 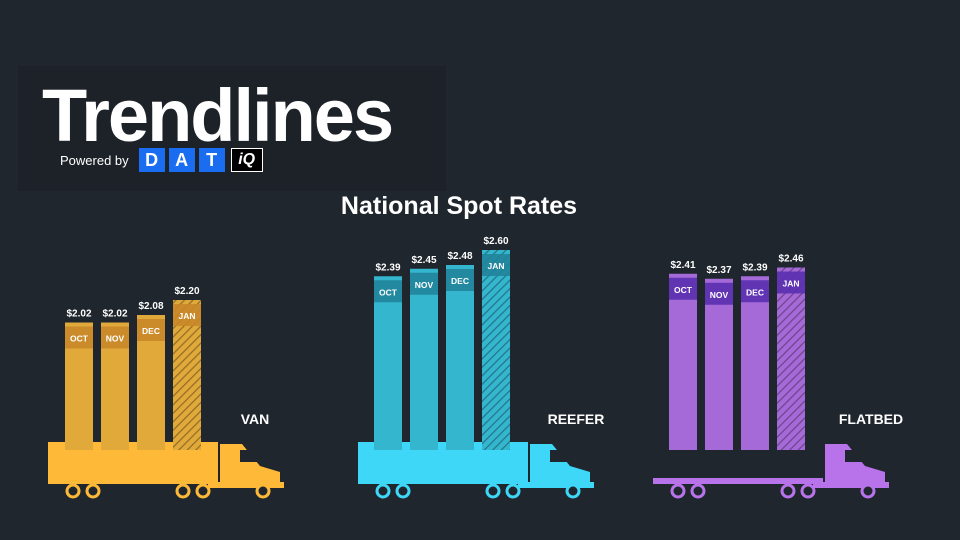 I want to click on logo-letter-a: A, so click(x=181, y=160).